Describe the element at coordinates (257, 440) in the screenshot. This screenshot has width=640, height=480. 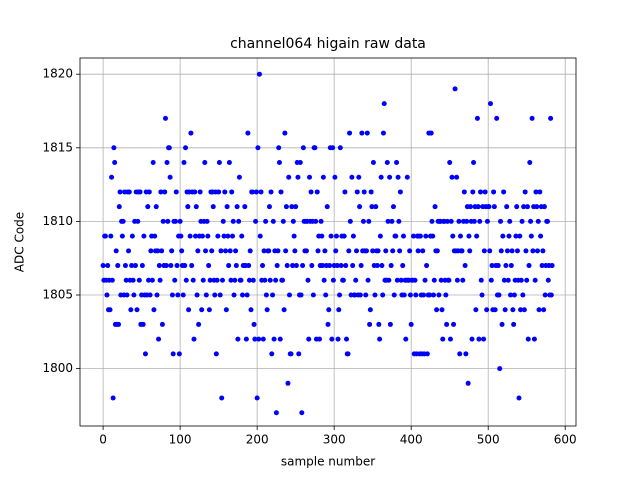
I see `x-tick-label: 200` at that location.